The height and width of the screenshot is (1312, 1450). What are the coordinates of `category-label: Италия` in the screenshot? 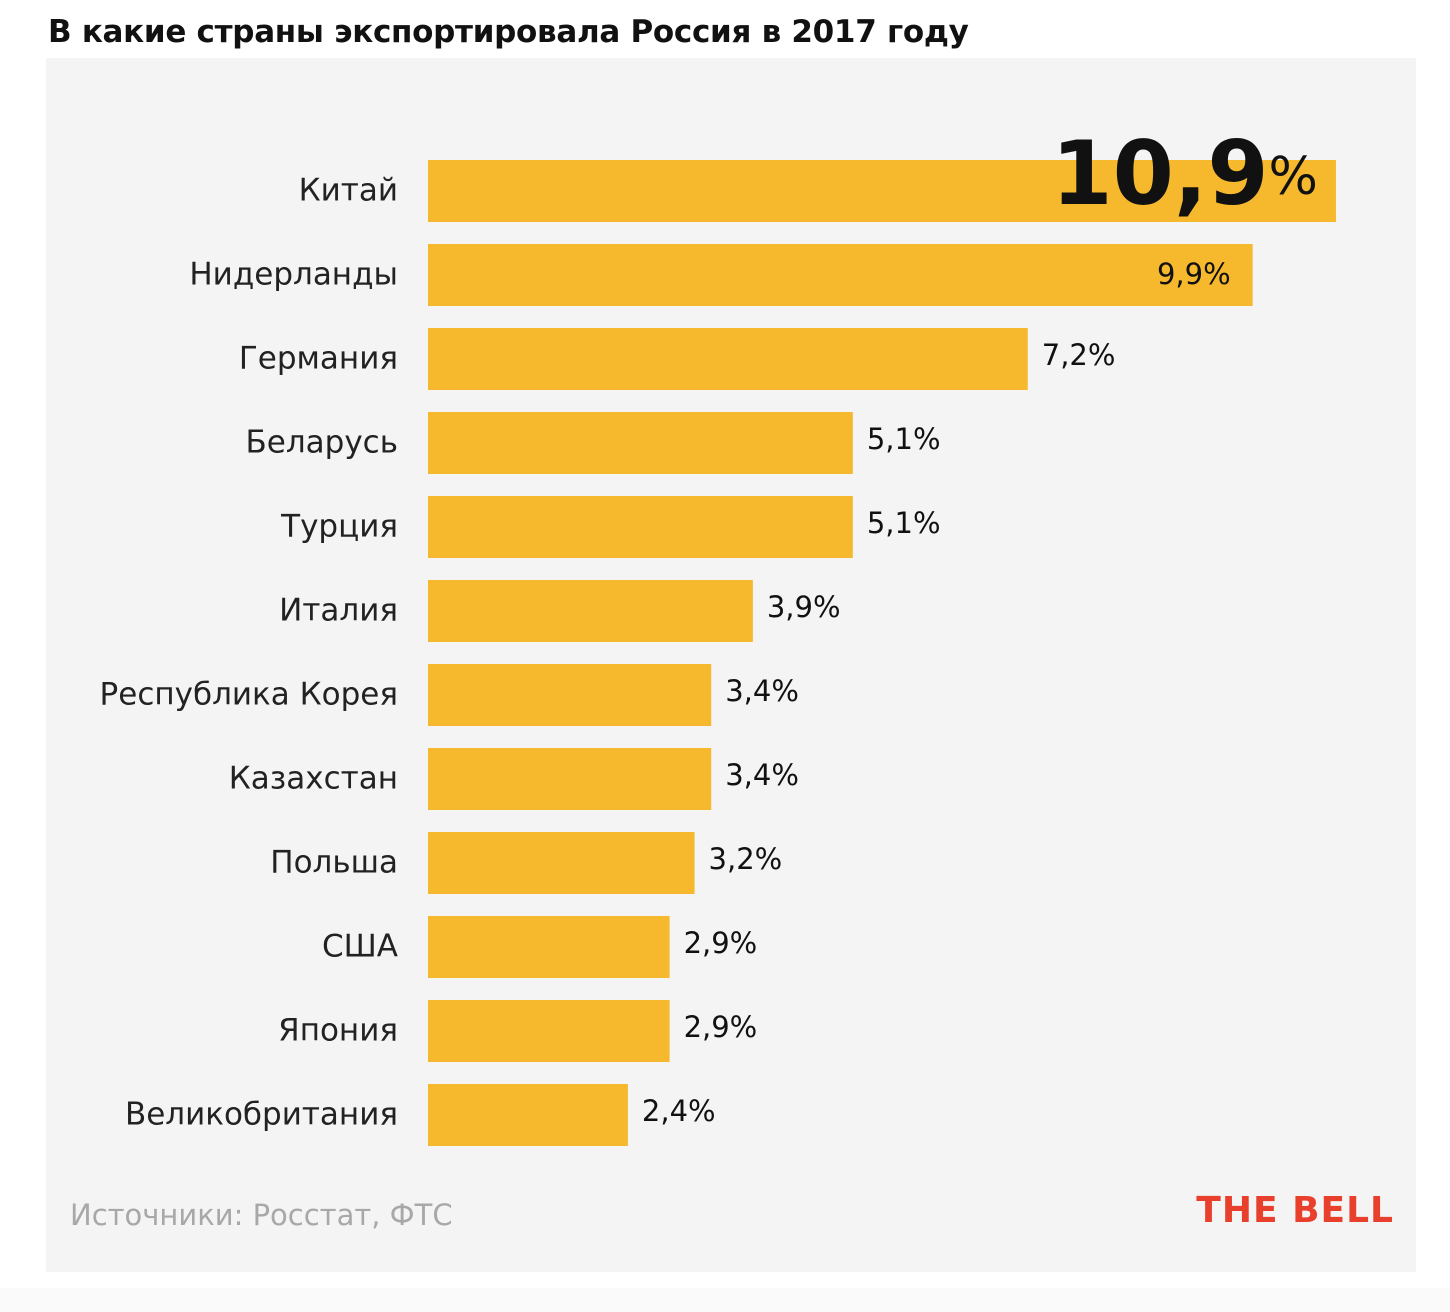 It's located at (338, 611).